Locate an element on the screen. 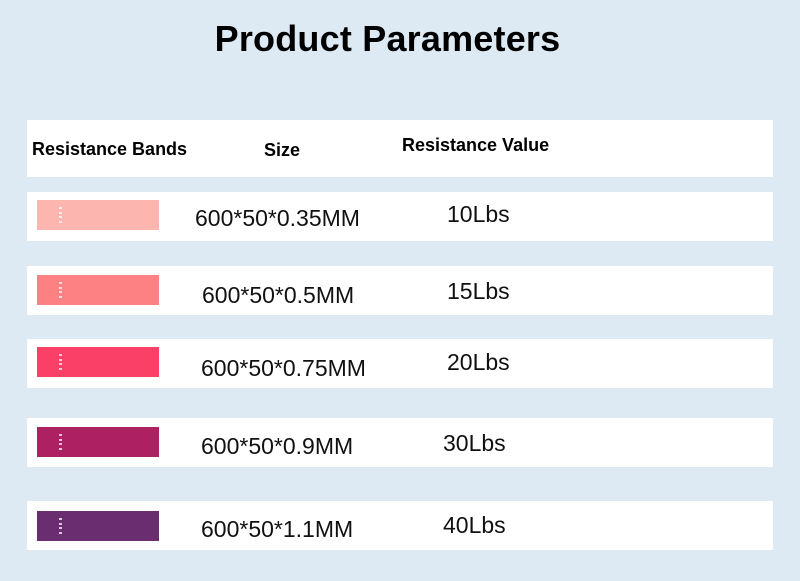  table-row: 600*50*1.1MM 40Lbs is located at coordinates (400, 525).